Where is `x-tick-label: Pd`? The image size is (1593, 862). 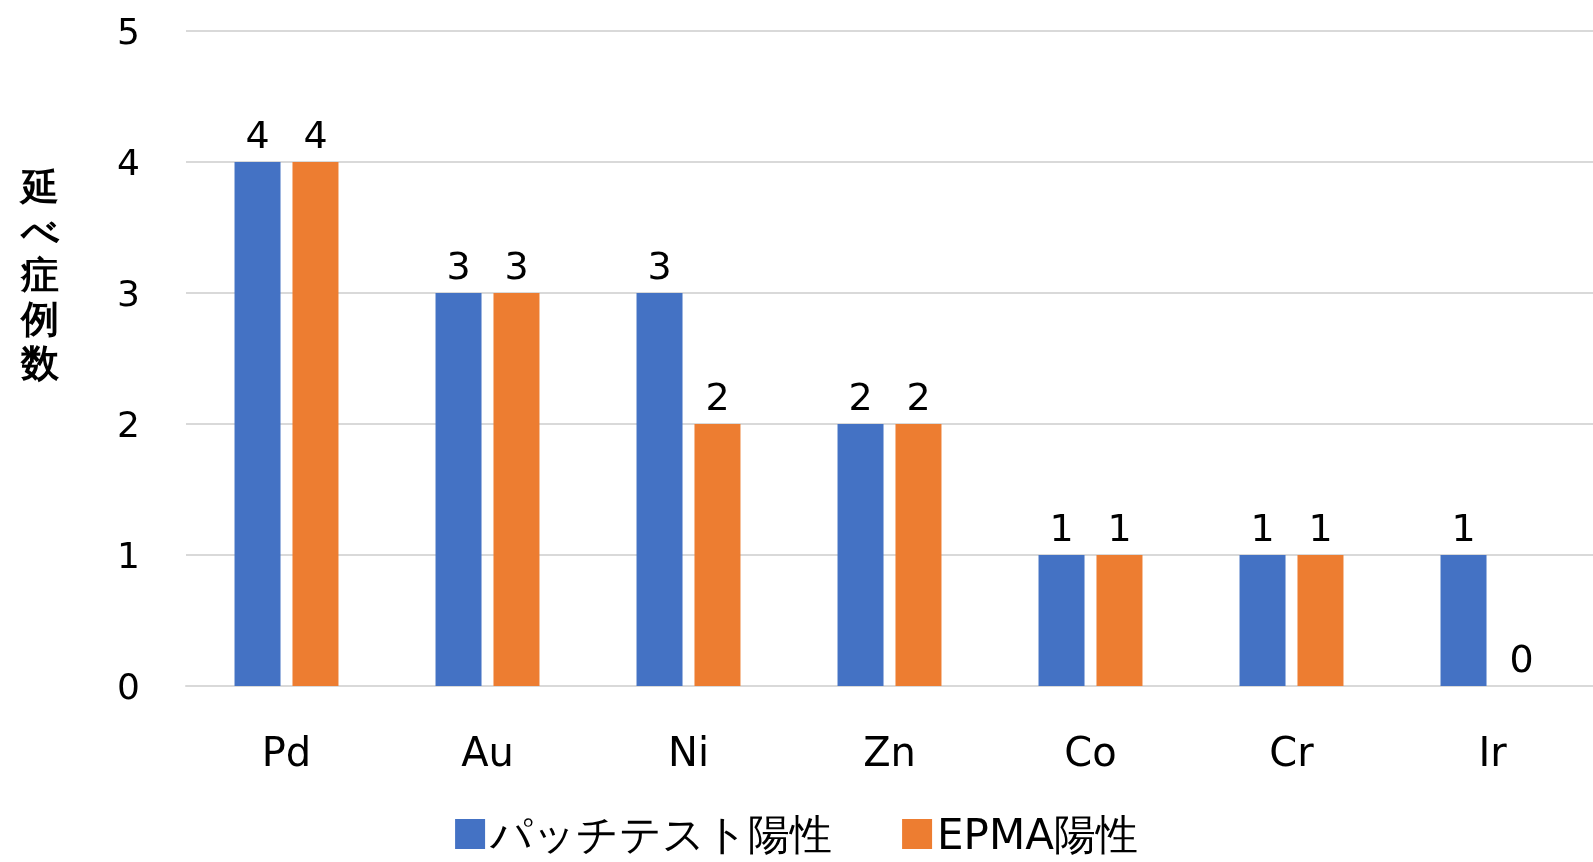
x-tick-label: Pd is located at coordinates (286, 752).